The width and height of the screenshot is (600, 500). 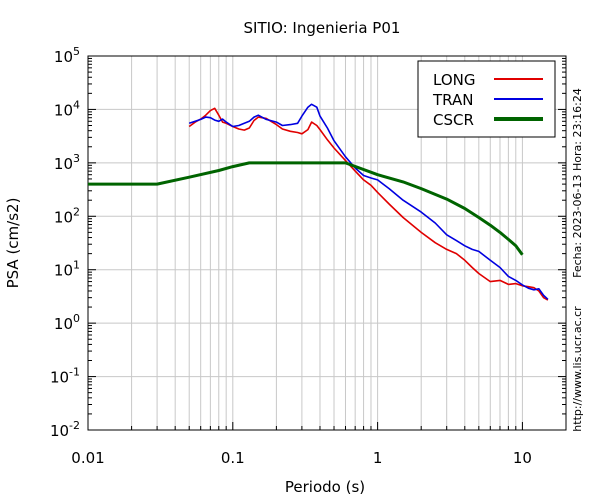 I want to click on x-axis-label: Periodo (s), so click(x=325, y=487).